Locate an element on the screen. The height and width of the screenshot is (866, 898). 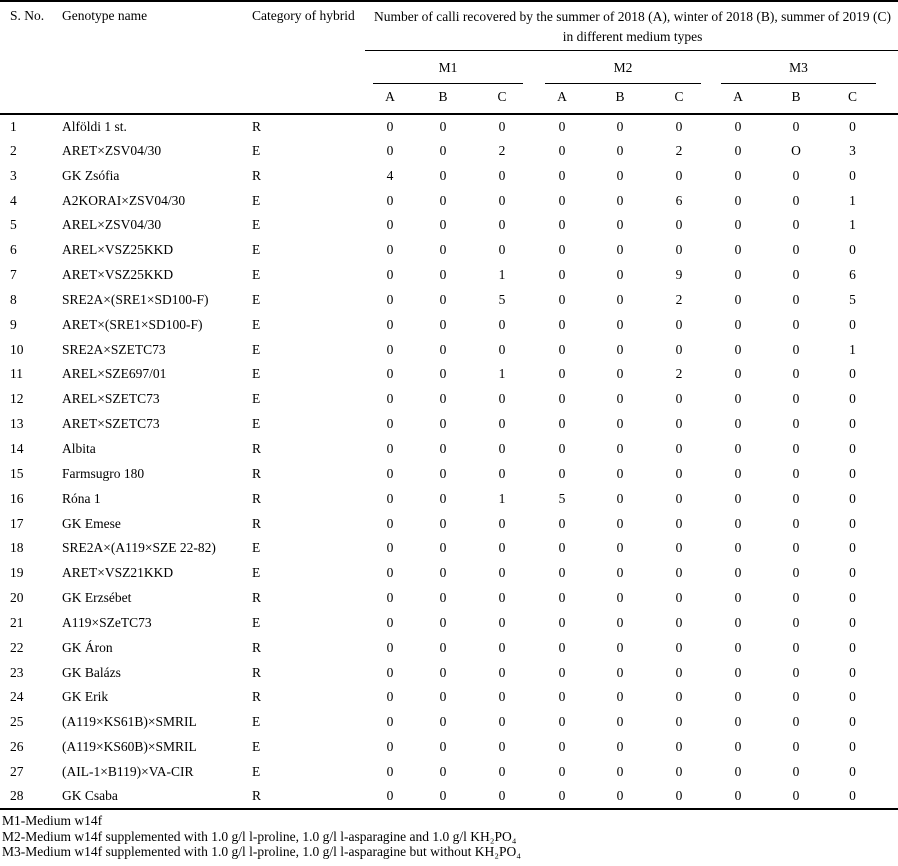
table-row: 19 ARET×VSZ21KKD E 0 0 0 0 0 0 0 0 0 is located at coordinates (449, 573).